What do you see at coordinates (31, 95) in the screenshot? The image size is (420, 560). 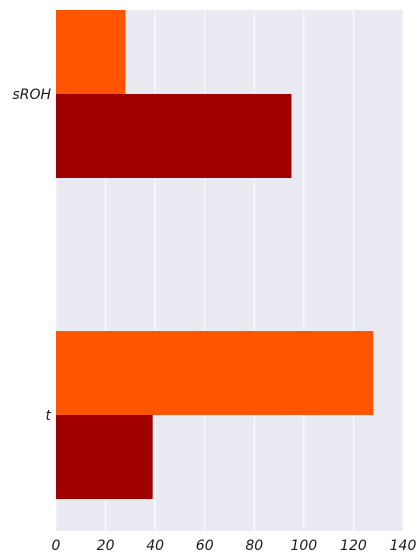 I see `category-label-0: sROH` at bounding box center [31, 95].